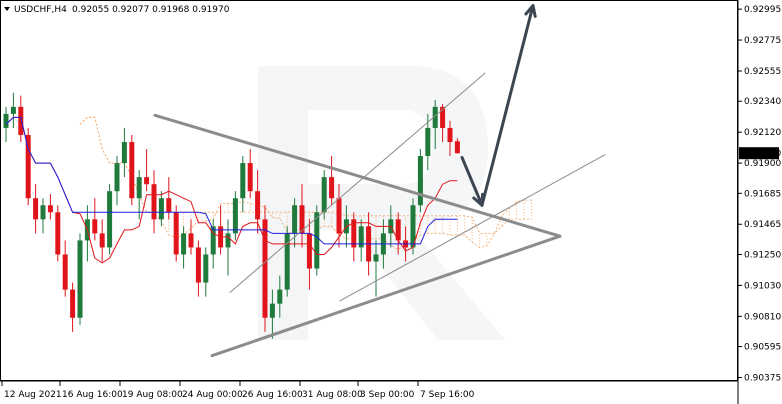 The image size is (782, 404). Describe the element at coordinates (762, 133) in the screenshot. I see `y-tick-label: 0.92120` at that location.